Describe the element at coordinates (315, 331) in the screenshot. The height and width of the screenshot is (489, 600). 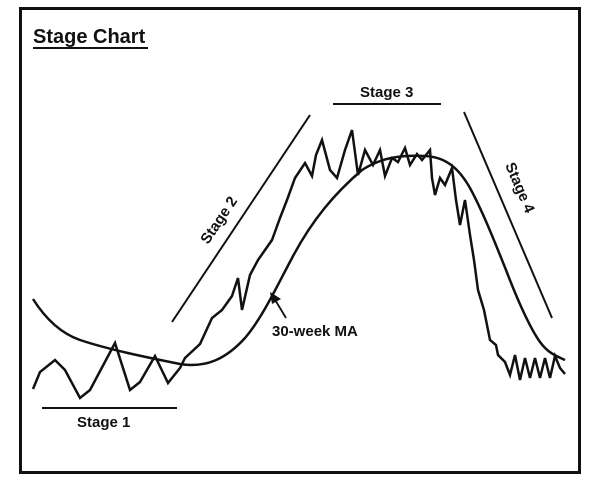
I see `moving-average-label: 30-week MA` at that location.